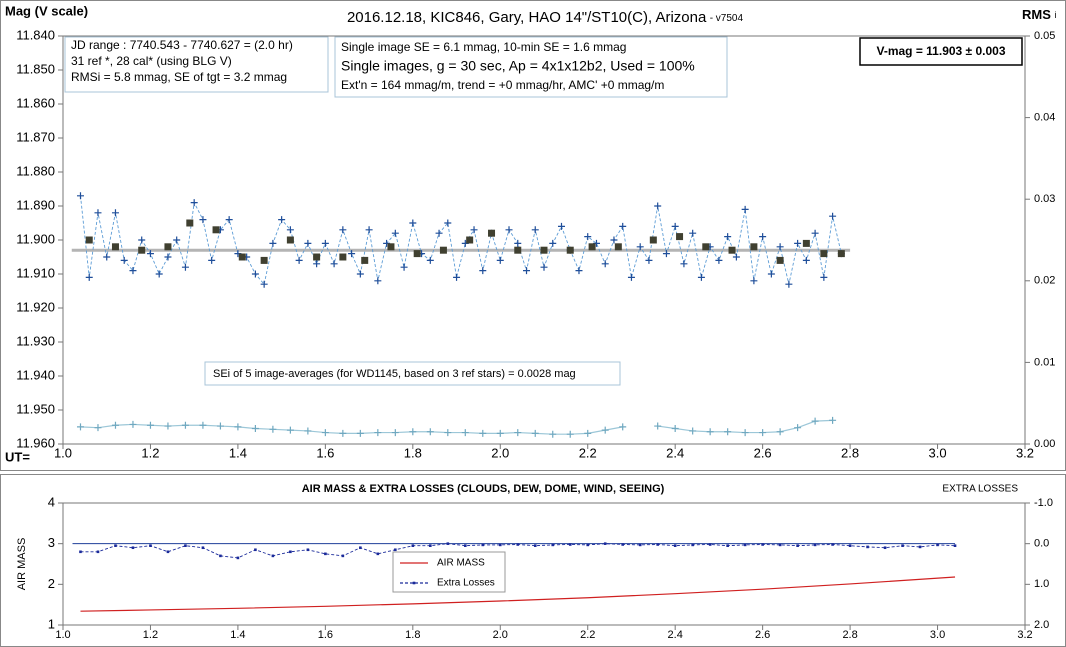 The image size is (1066, 647). Describe the element at coordinates (46, 10) in the screenshot. I see `y-axis-label: Mag (V scale)` at that location.